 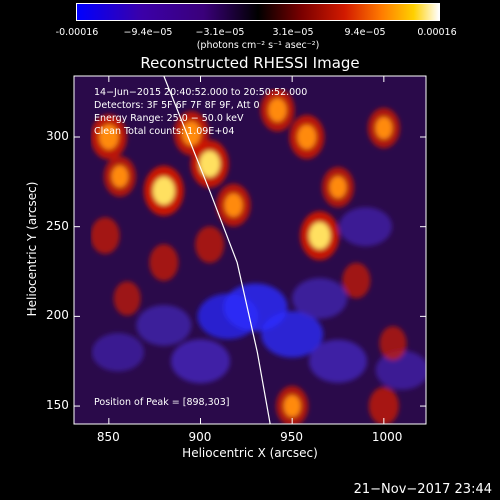 I want to click on x-tick-label: 950, so click(x=292, y=437).